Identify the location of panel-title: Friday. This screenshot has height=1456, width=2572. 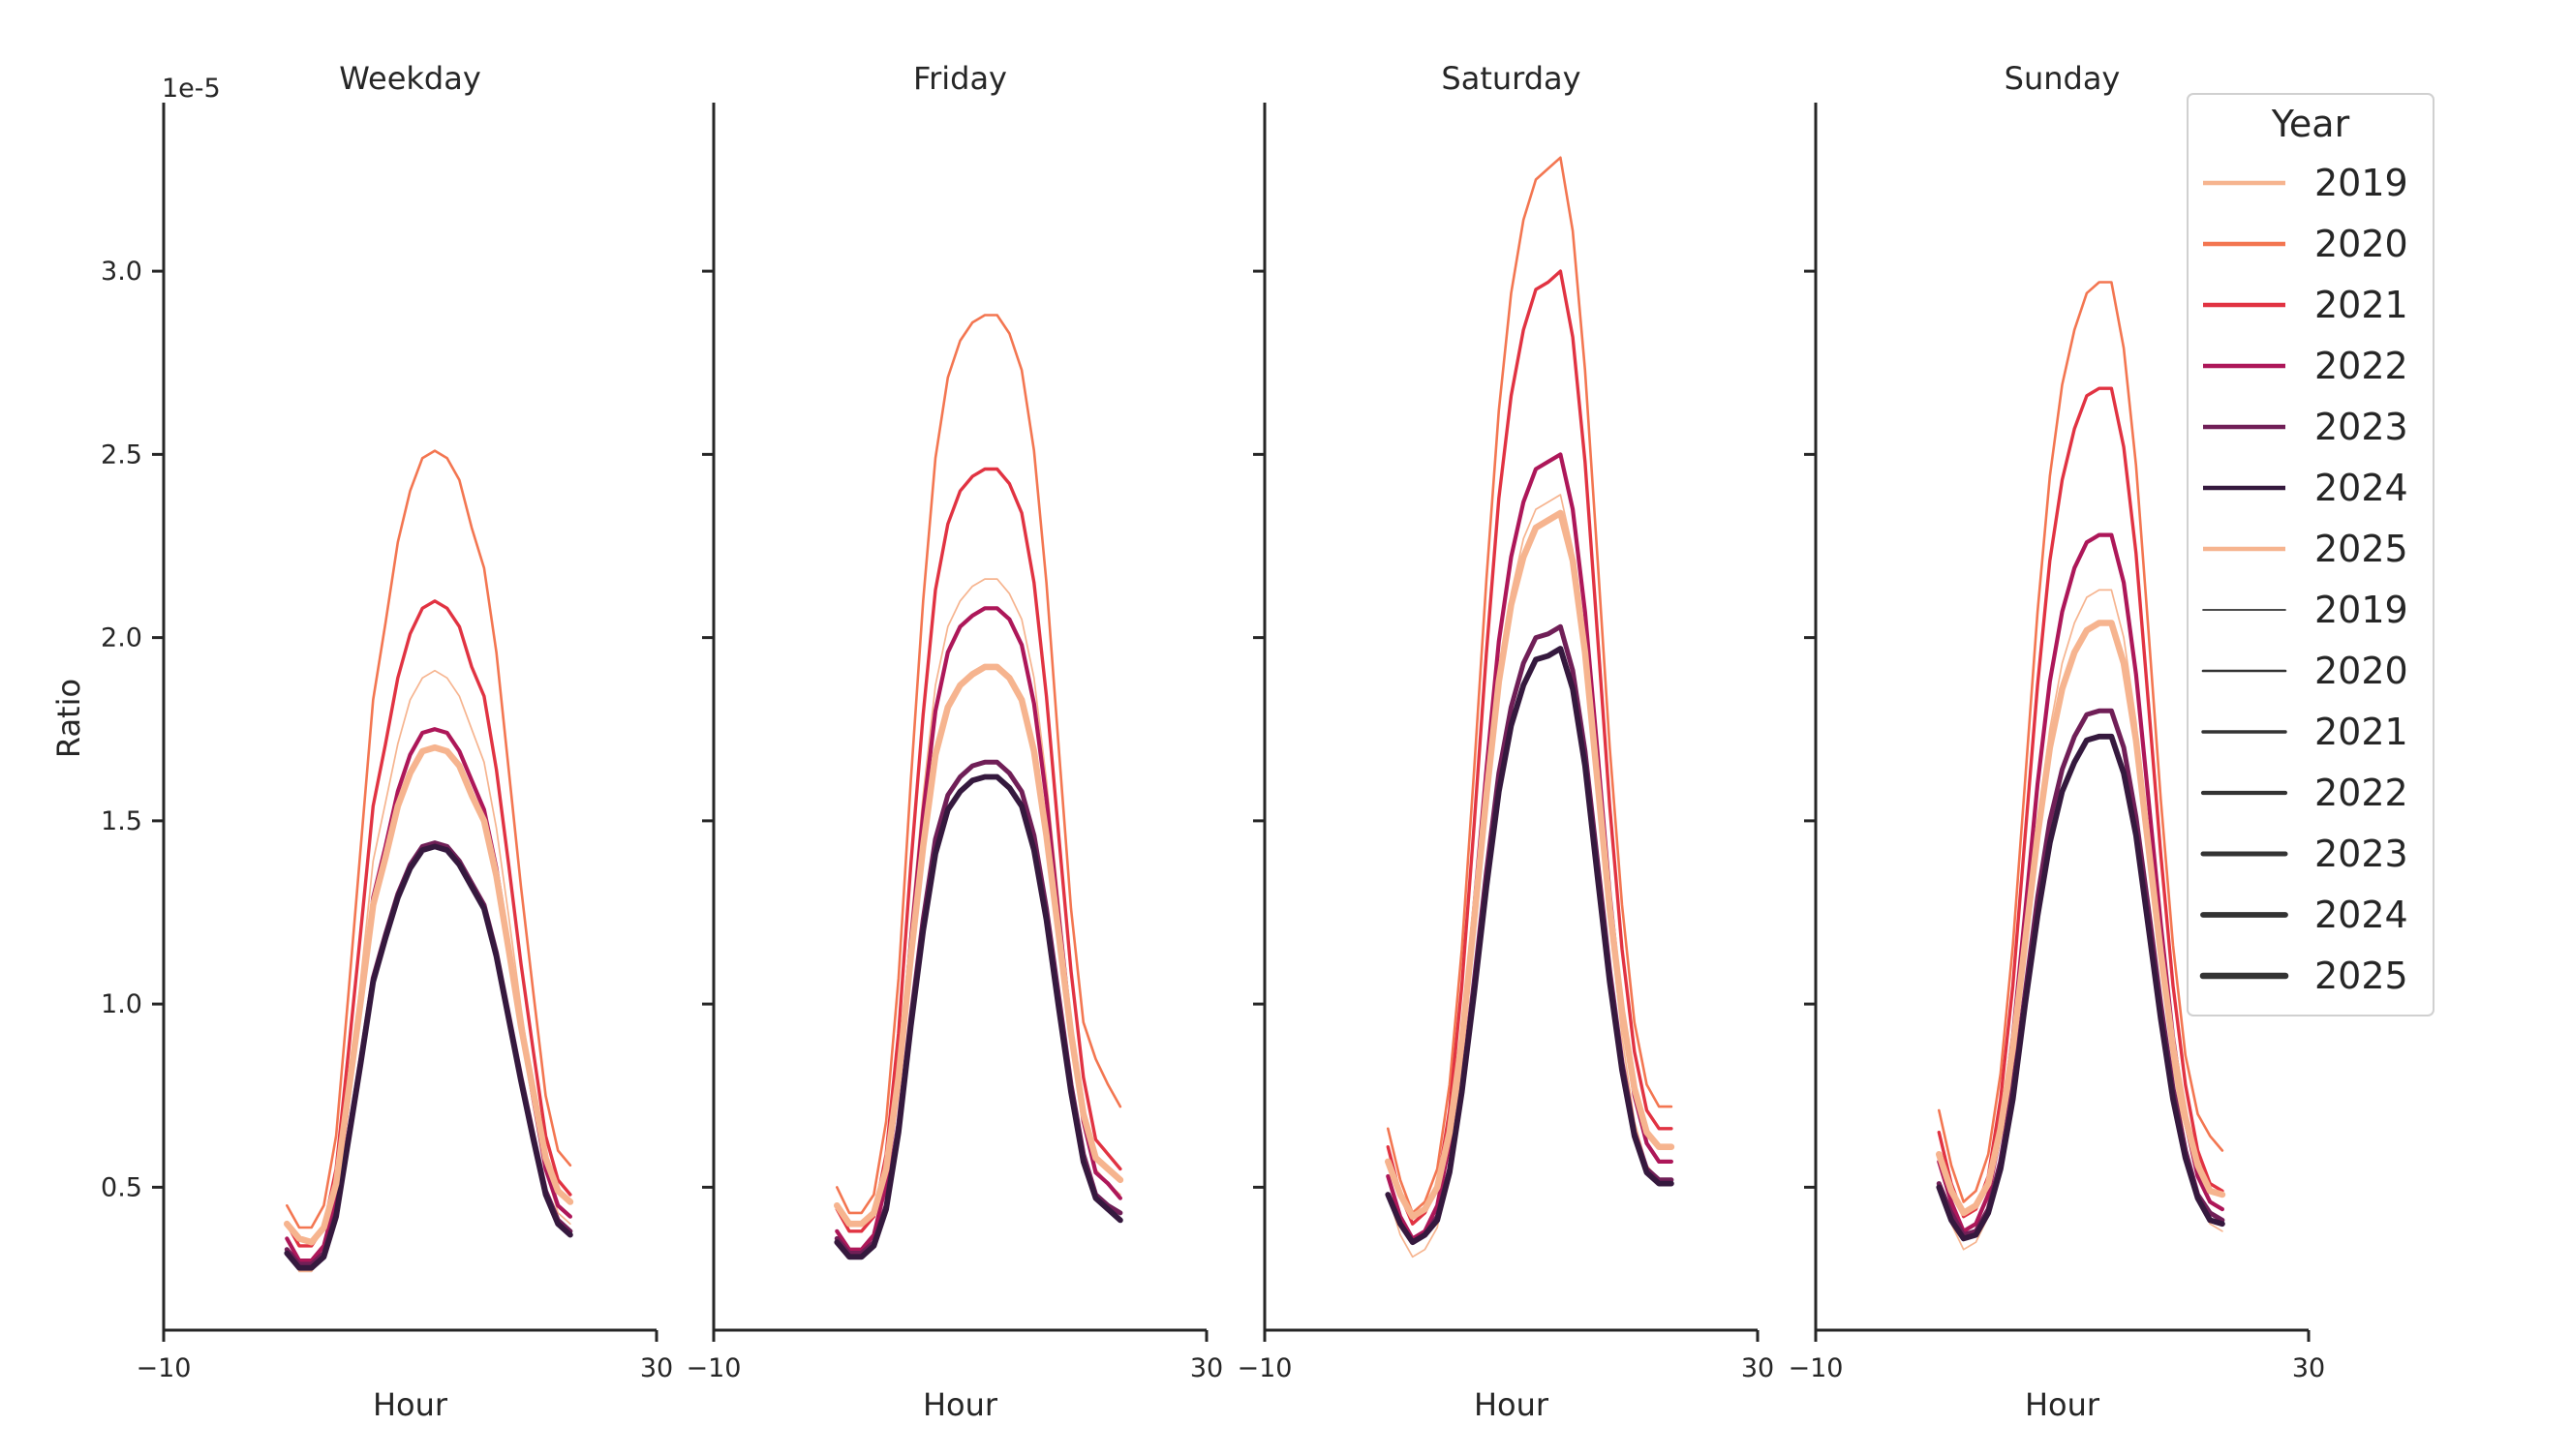
(960, 79).